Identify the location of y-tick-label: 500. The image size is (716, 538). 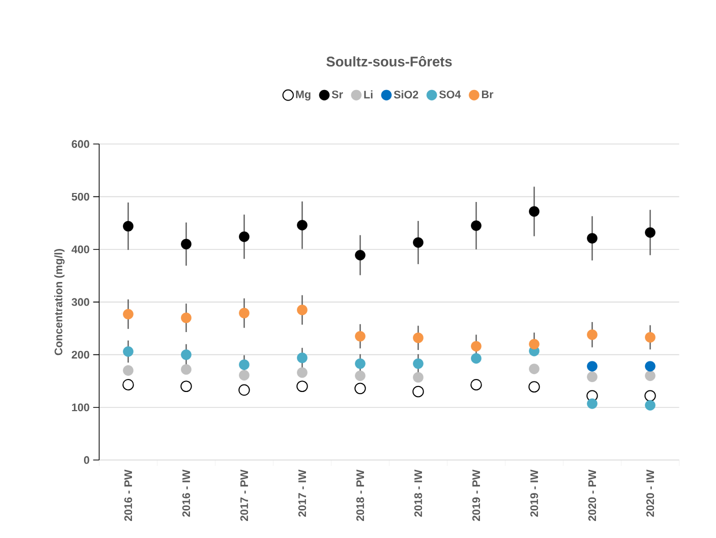
(81, 196).